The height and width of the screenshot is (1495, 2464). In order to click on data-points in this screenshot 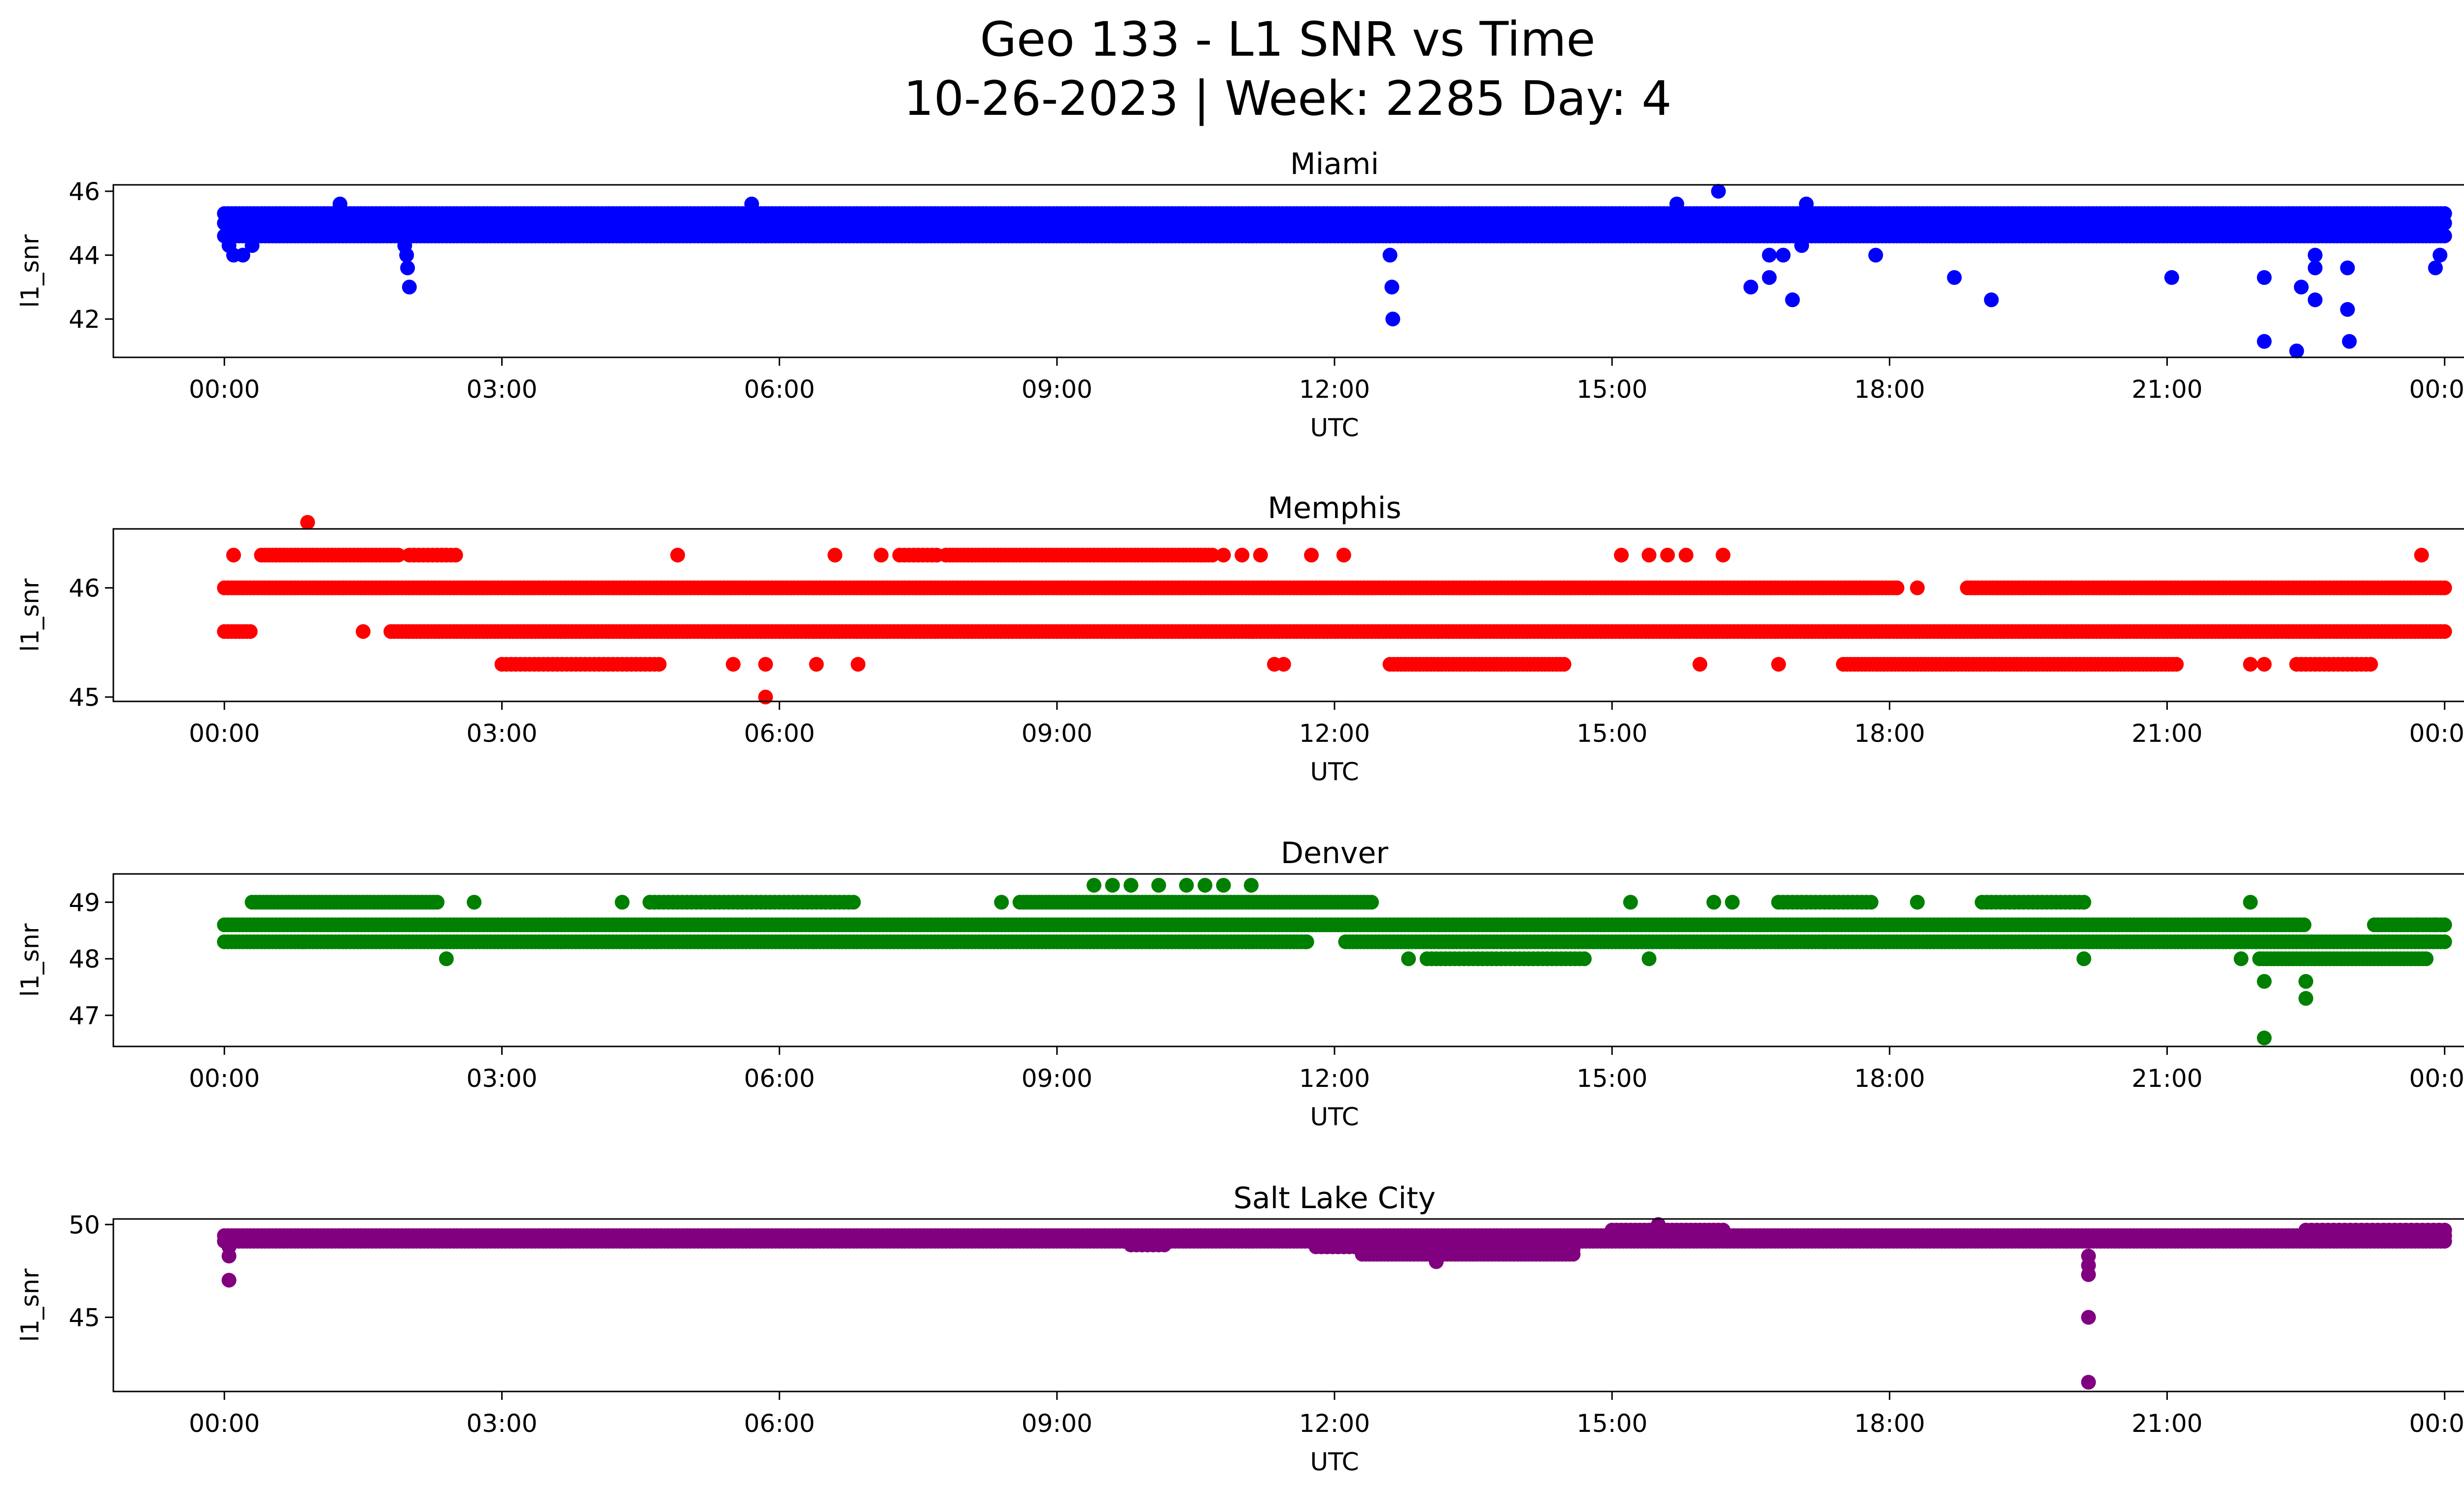, I will do `click(1334, 610)`.